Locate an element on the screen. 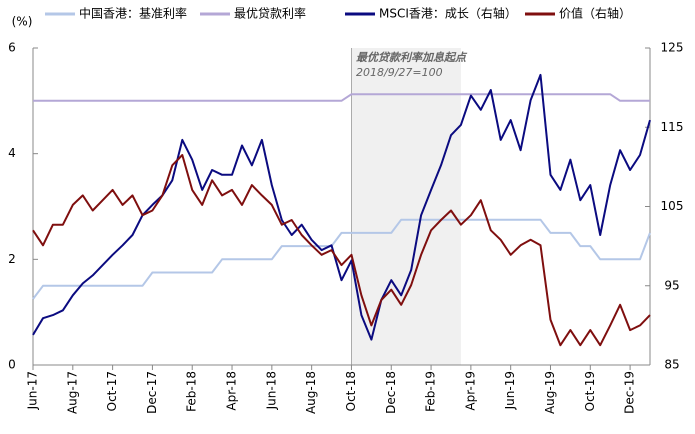 The height and width of the screenshot is (434, 695). y-tick-label: 4 is located at coordinates (12, 153).